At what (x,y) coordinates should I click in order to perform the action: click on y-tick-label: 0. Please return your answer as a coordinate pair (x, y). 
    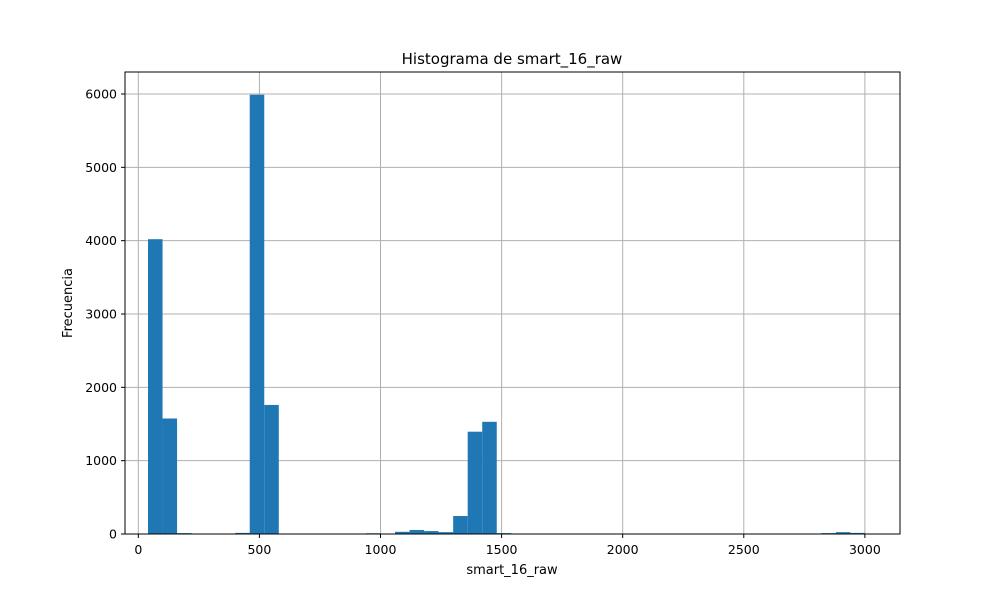
    Looking at the image, I should click on (113, 534).